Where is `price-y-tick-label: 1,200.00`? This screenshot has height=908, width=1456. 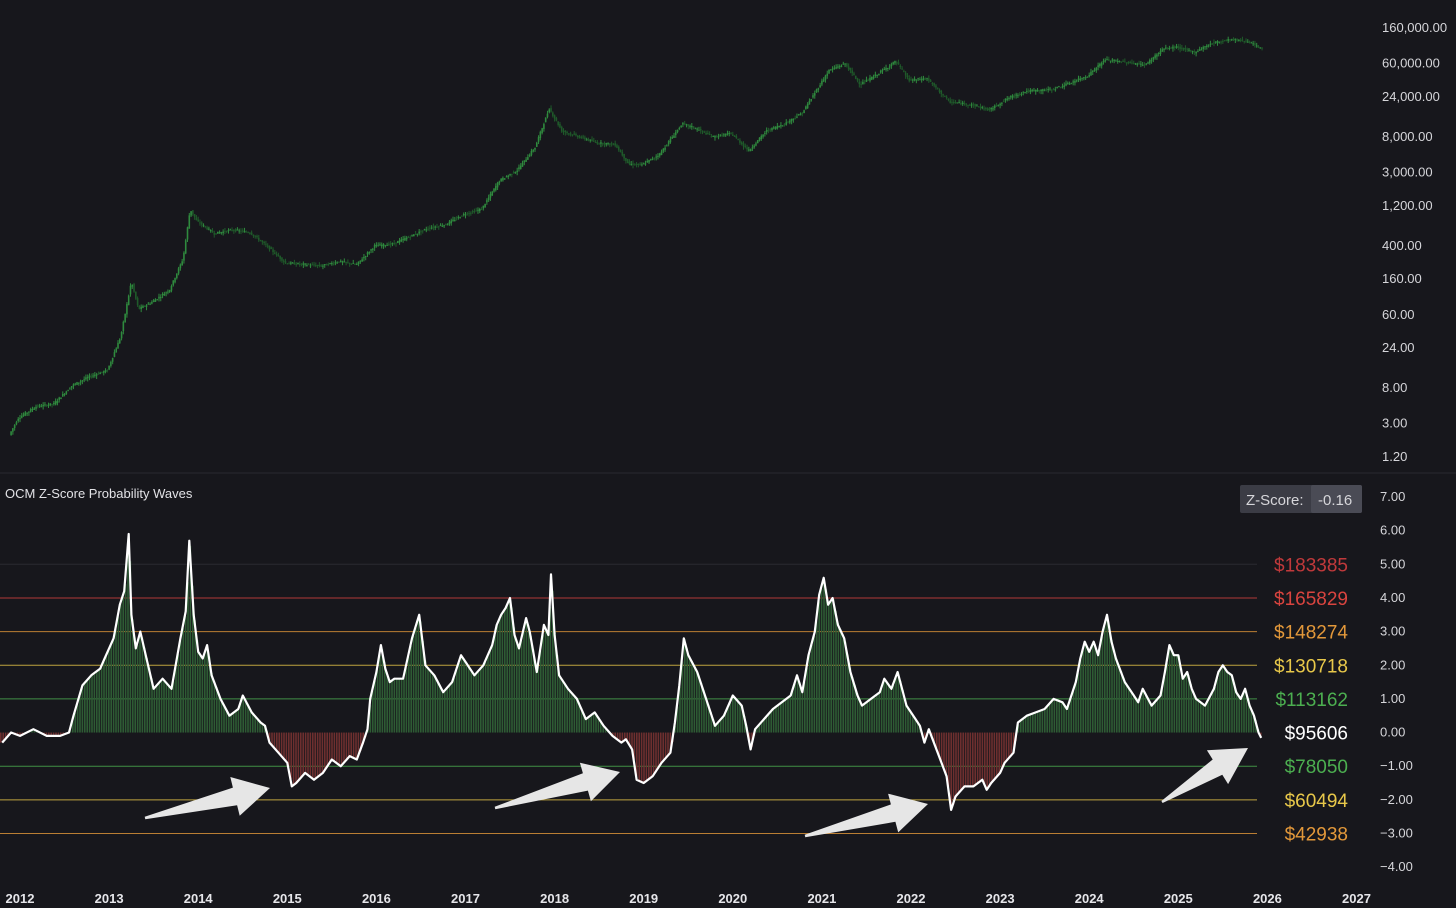 price-y-tick-label: 1,200.00 is located at coordinates (1407, 205).